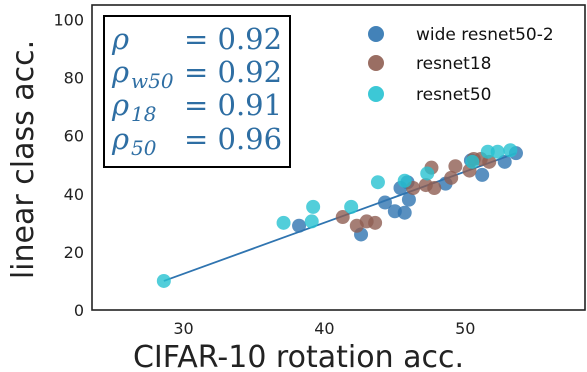  Describe the element at coordinates (233, 139) in the screenshot. I see `correlation-value: = 0.96` at that location.